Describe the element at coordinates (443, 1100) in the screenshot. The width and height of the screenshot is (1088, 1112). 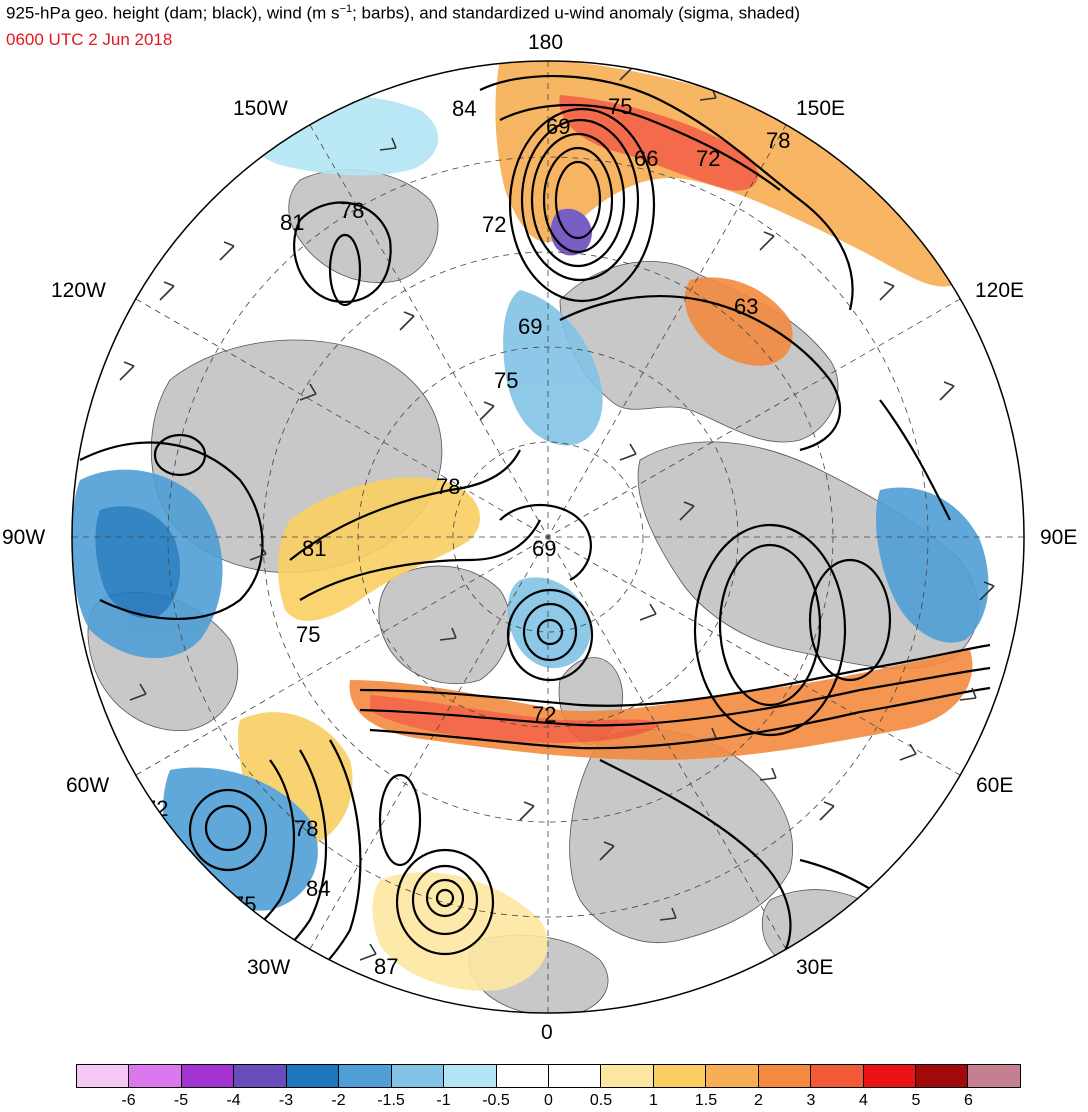
I see `colorbar-tick-label: -1` at that location.